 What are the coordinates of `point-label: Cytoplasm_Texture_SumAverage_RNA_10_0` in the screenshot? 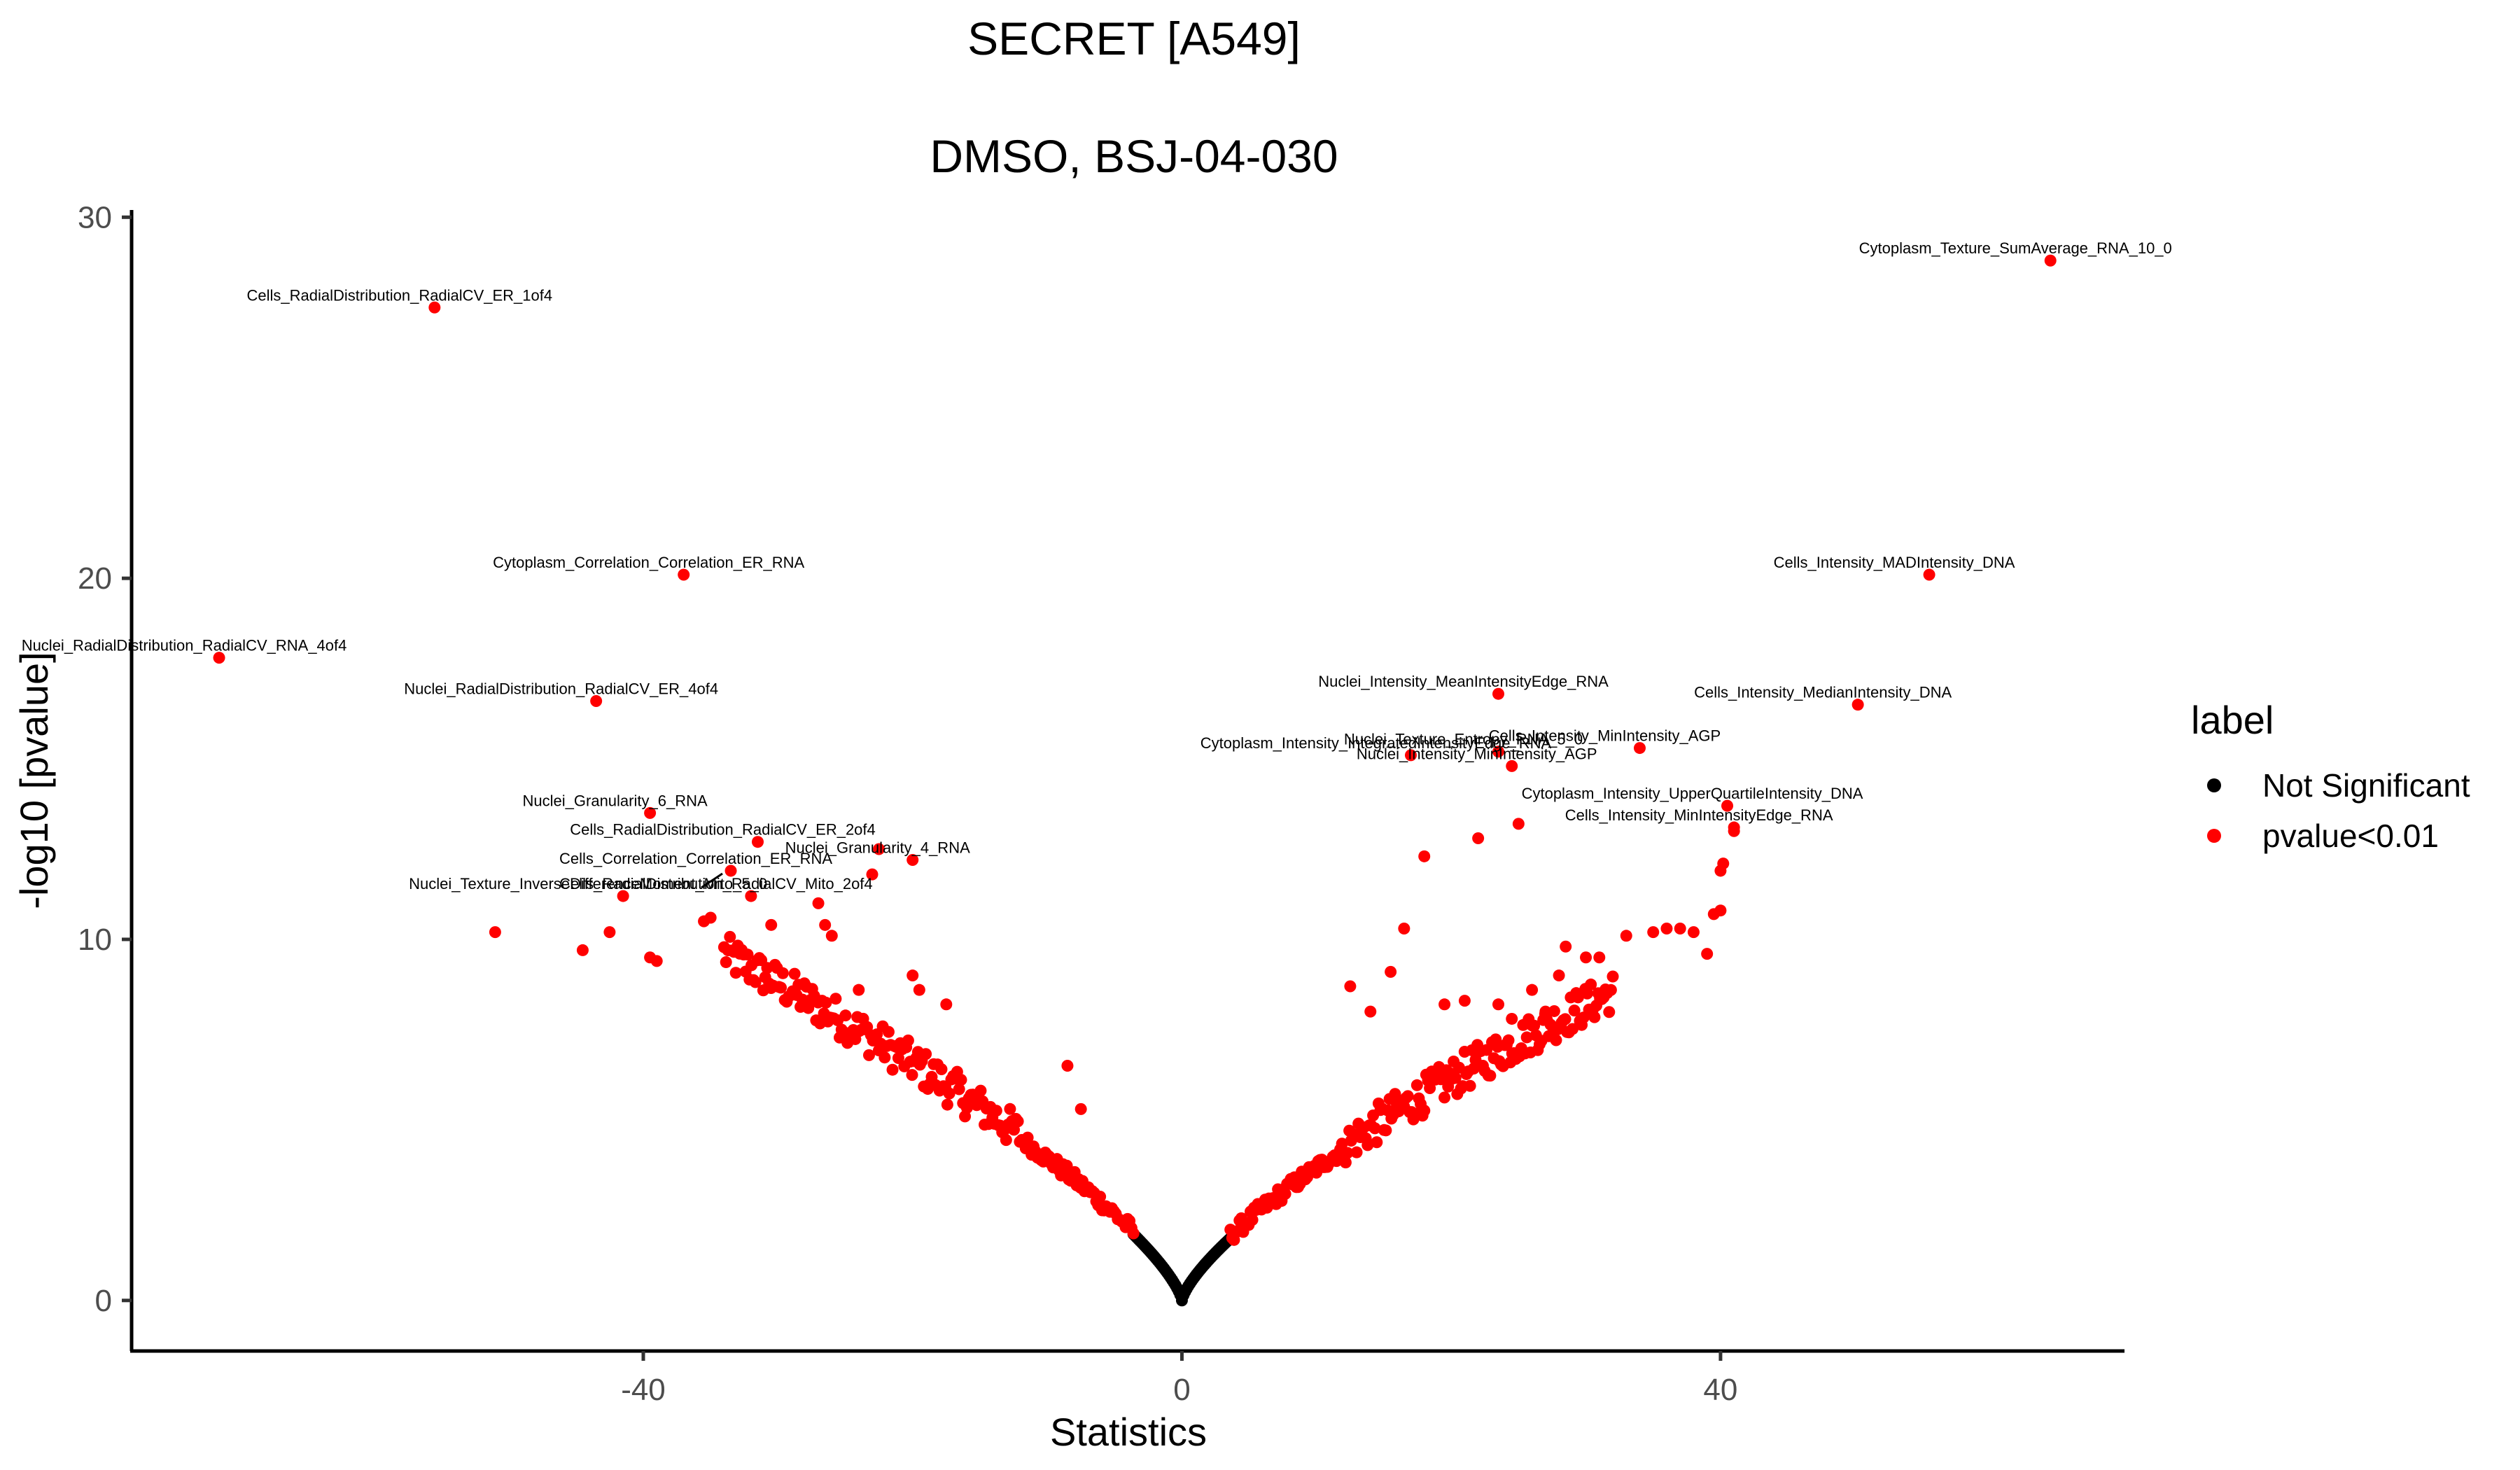 It's located at (2015, 248).